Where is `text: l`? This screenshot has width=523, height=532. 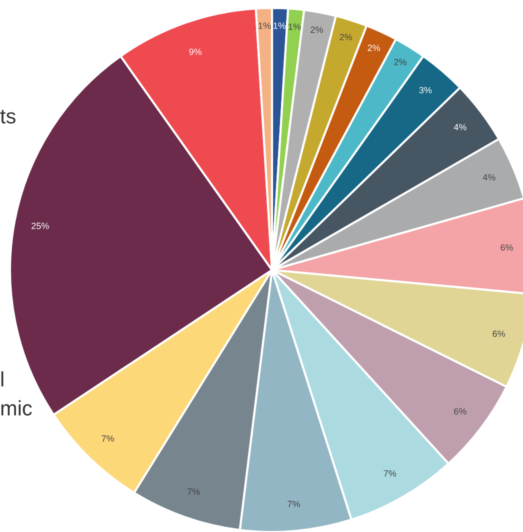
text: l is located at coordinates (2, 378).